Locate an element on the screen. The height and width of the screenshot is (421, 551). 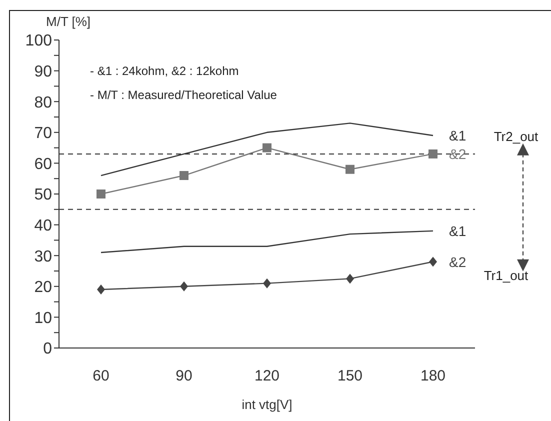
x-tick-label: 60 is located at coordinates (101, 376).